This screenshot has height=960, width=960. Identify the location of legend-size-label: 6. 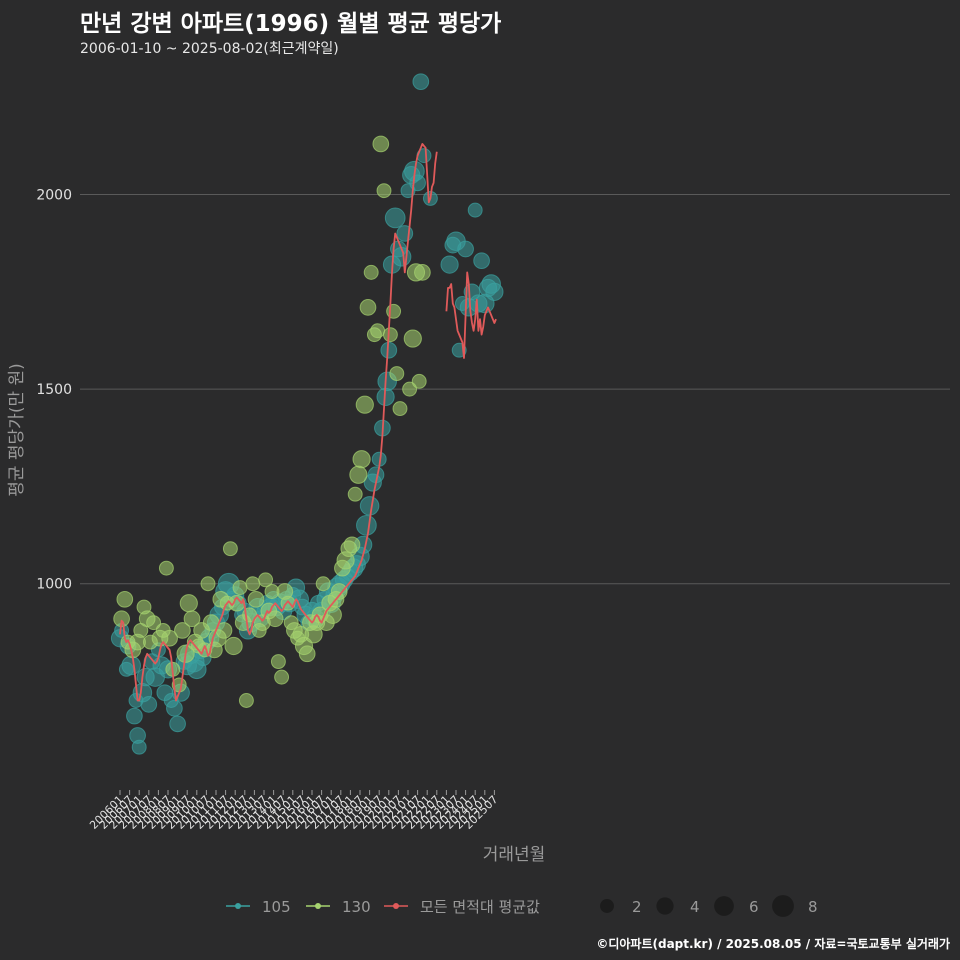
(754, 907).